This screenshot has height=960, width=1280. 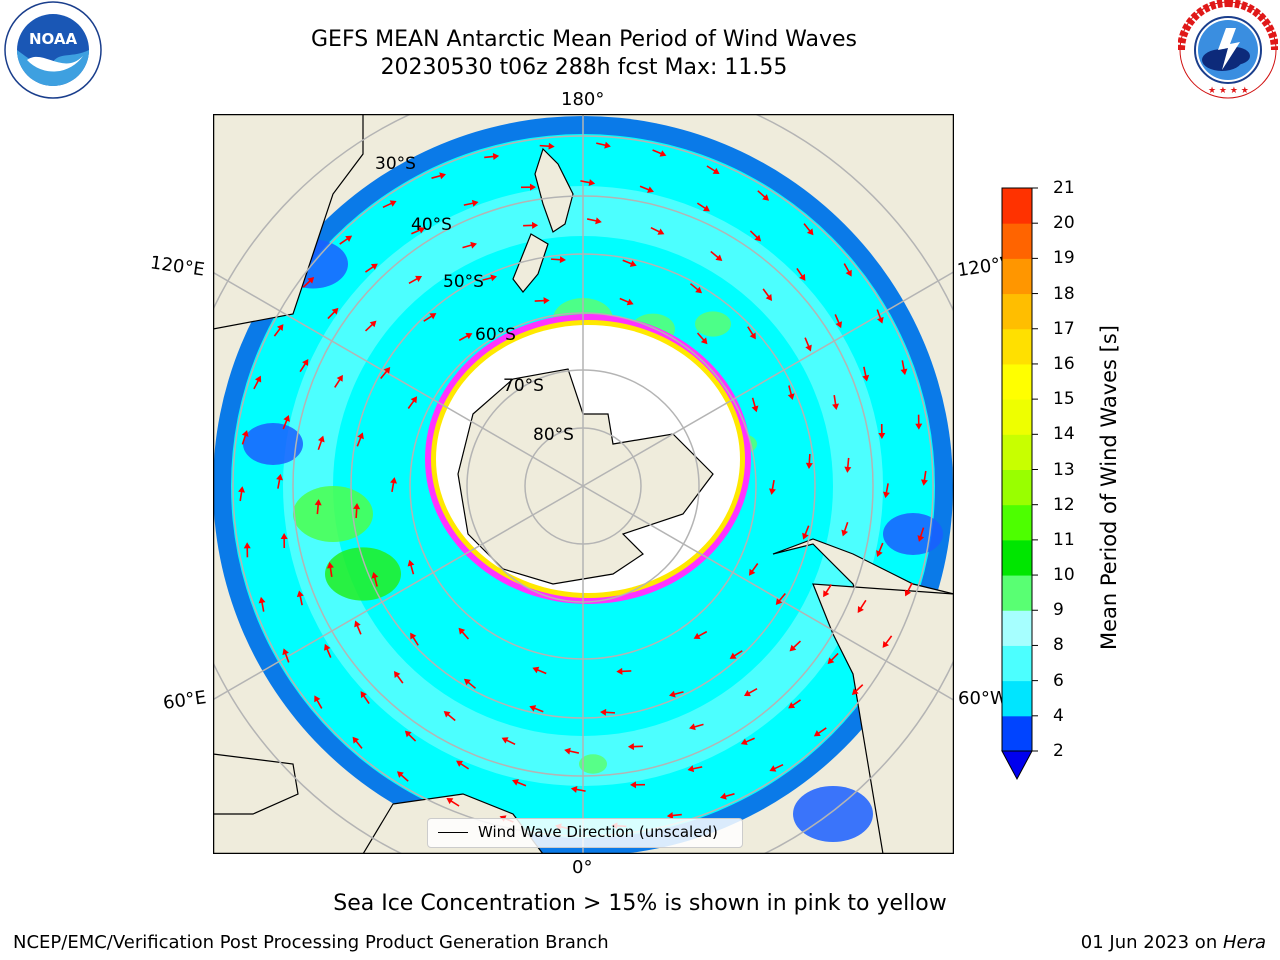 What do you see at coordinates (1064, 363) in the screenshot?
I see `colorbar-tick-label: 16` at bounding box center [1064, 363].